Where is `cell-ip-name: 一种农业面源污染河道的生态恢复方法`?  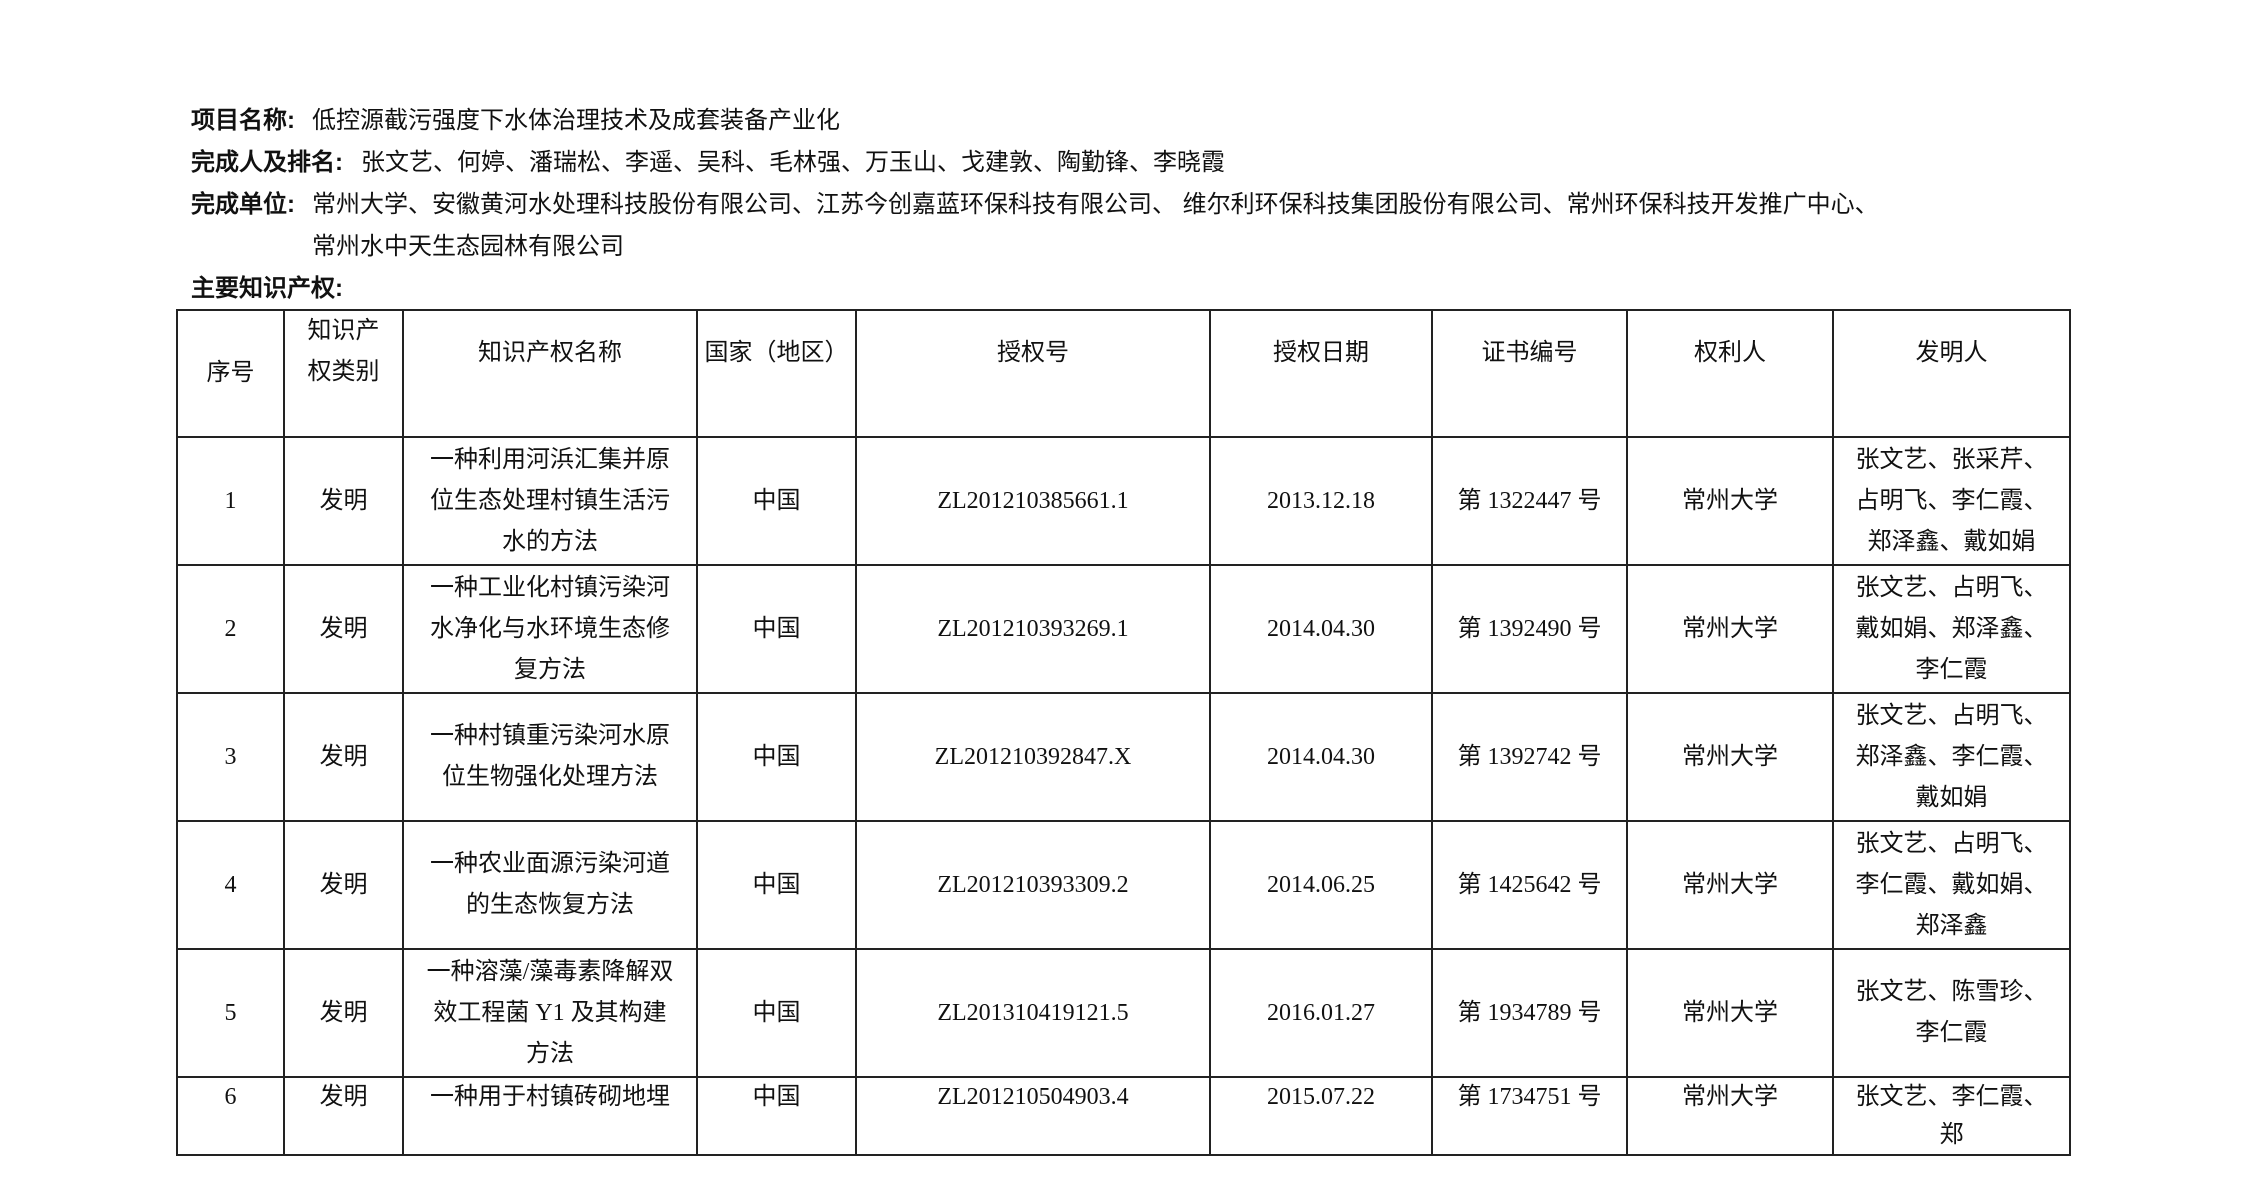
cell-ip-name: 一种农业面源污染河道的生态恢复方法 is located at coordinates (550, 885).